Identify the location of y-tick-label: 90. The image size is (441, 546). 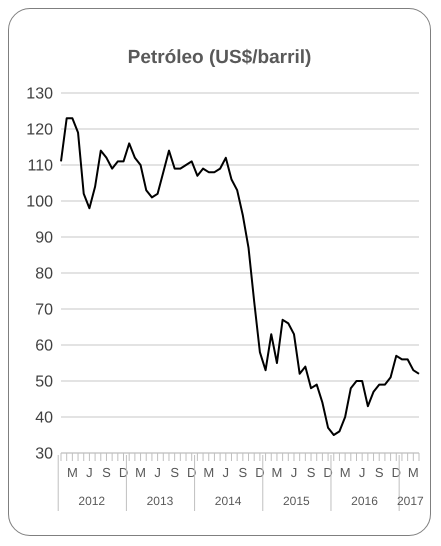
(44, 238).